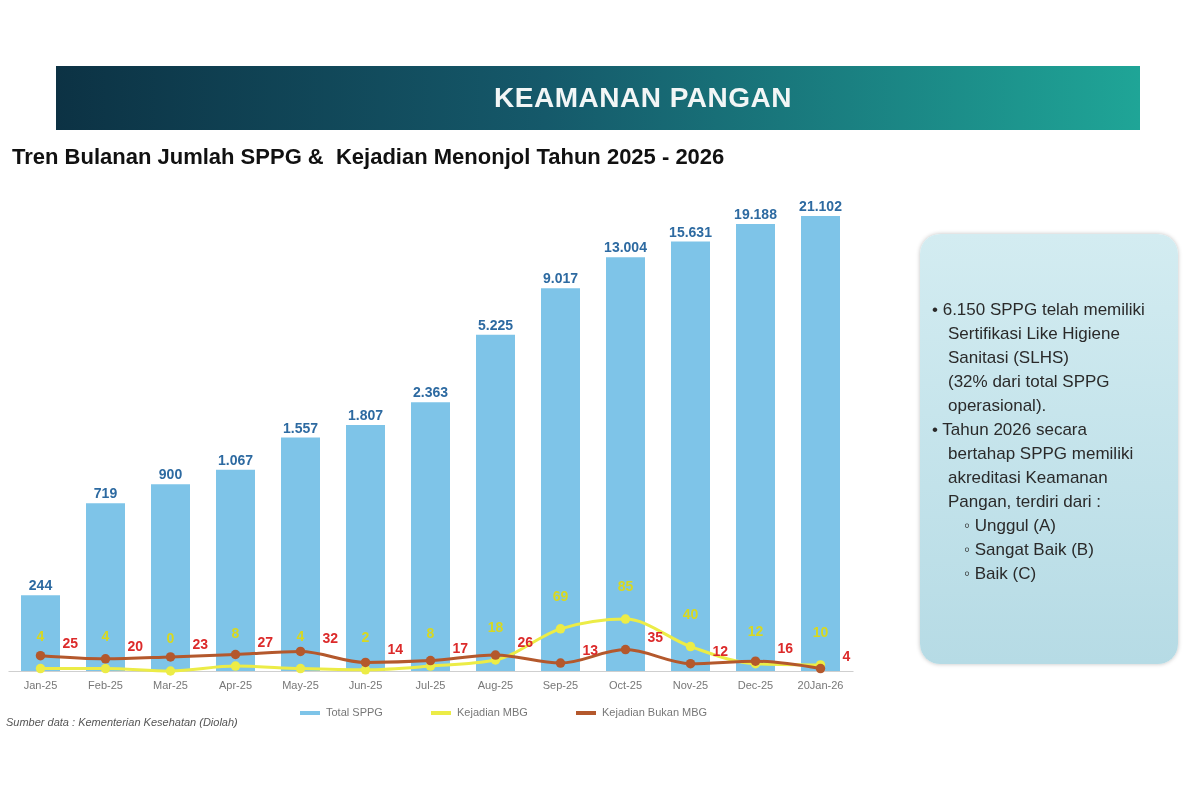 The height and width of the screenshot is (800, 1200). I want to click on x-tick-label: Mar-25, so click(170, 684).